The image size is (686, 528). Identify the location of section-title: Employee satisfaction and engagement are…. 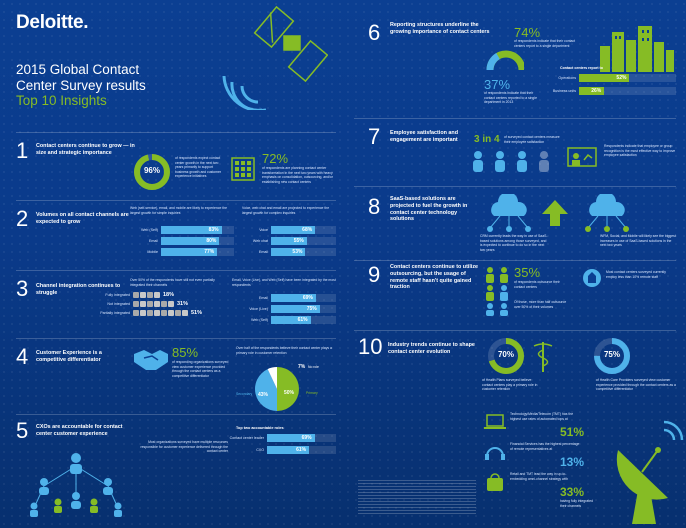
(424, 136).